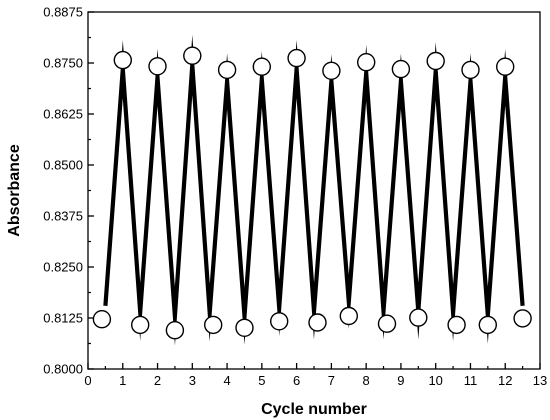 The image size is (550, 420). Describe the element at coordinates (63, 216) in the screenshot. I see `y-tick-label-3: 0.8375` at that location.